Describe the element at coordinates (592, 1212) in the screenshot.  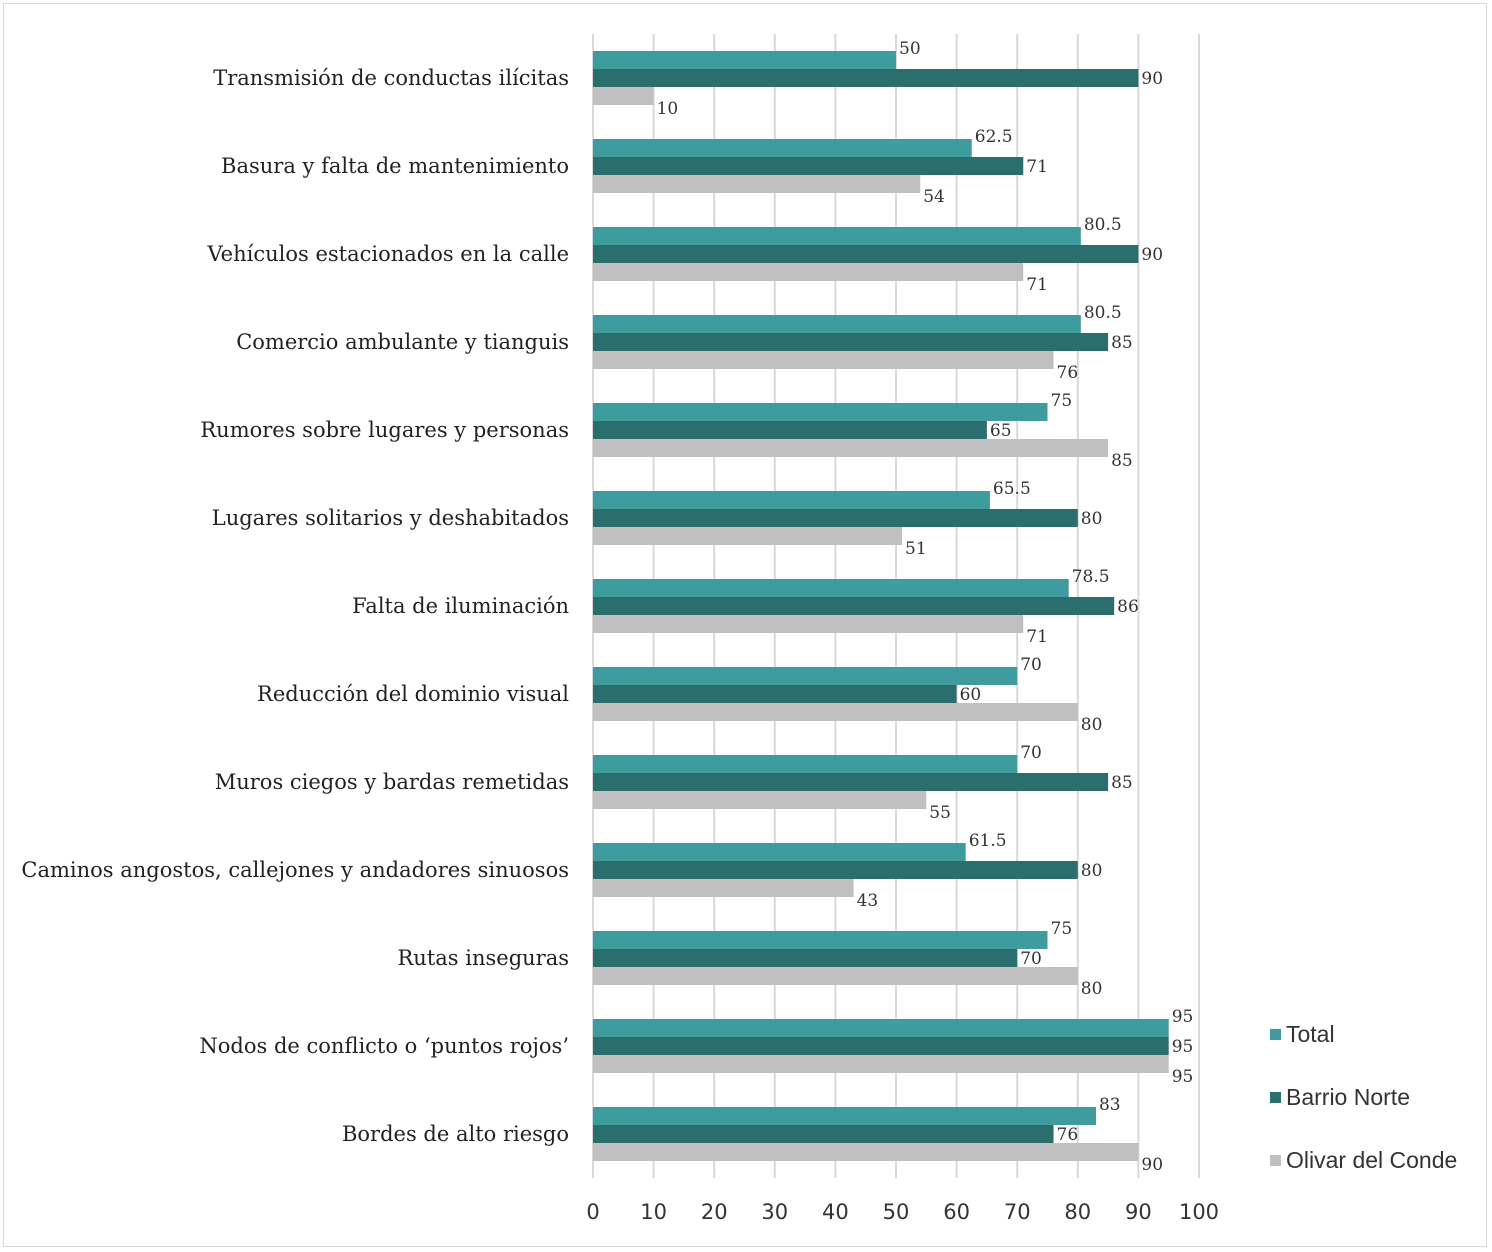
I see `x-tick-label: 0` at that location.